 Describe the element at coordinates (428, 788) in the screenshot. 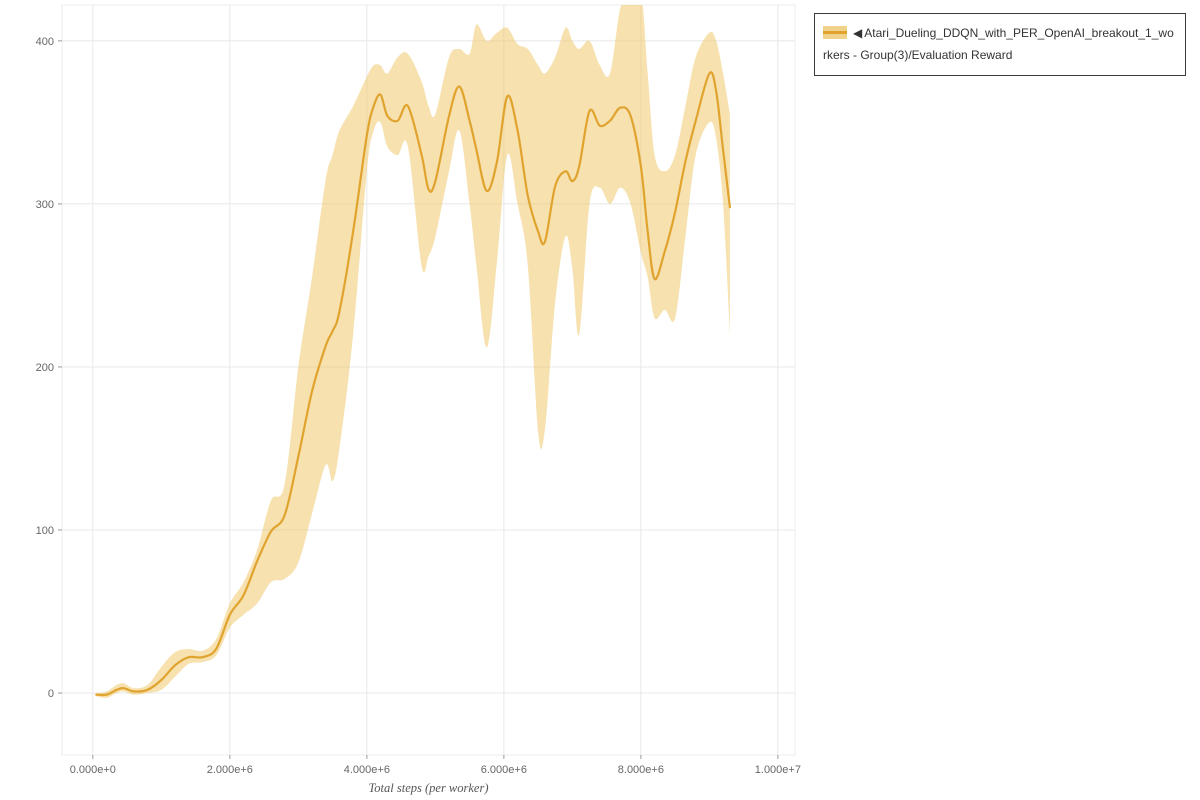

I see `x-axis-title: Total steps (per worker)` at that location.